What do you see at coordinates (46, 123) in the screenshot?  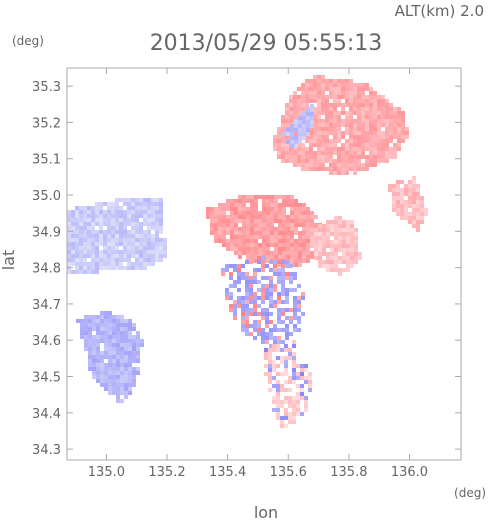 I see `y-tick-label: 35.2` at bounding box center [46, 123].